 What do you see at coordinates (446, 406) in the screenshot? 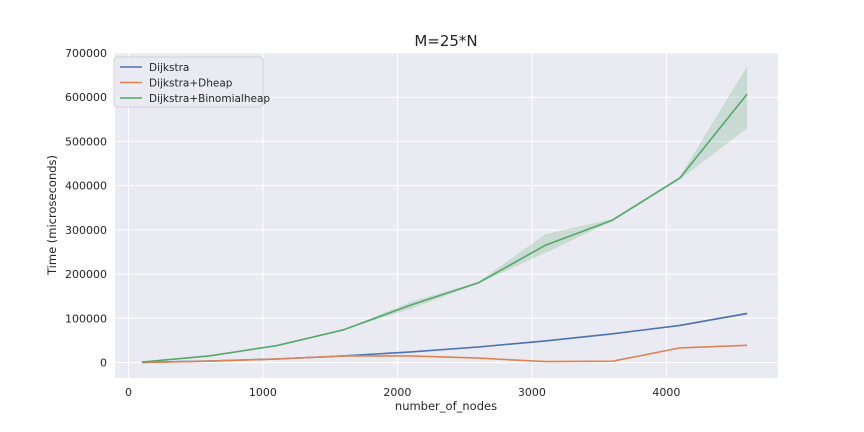
I see `x-axis-label: number_of_nodes` at bounding box center [446, 406].